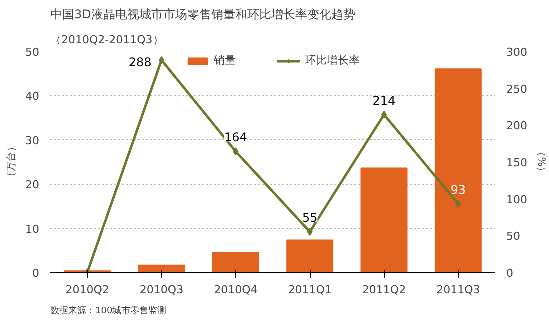 This screenshot has height=321, width=549. I want to click on x-tick-label: 2010Q2, so click(88, 290).